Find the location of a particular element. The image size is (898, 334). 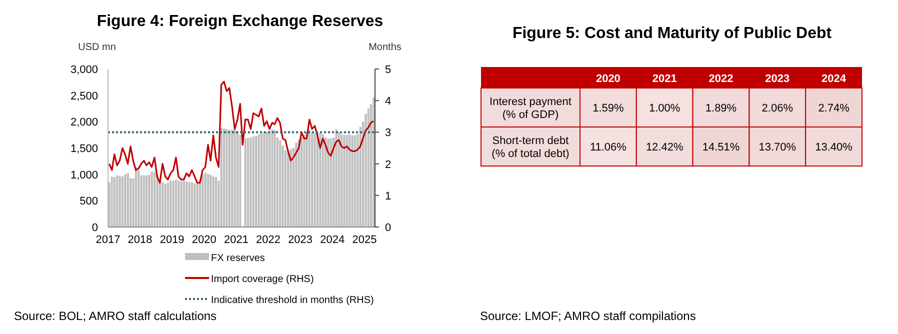

data-label: 13.40% is located at coordinates (834, 148).